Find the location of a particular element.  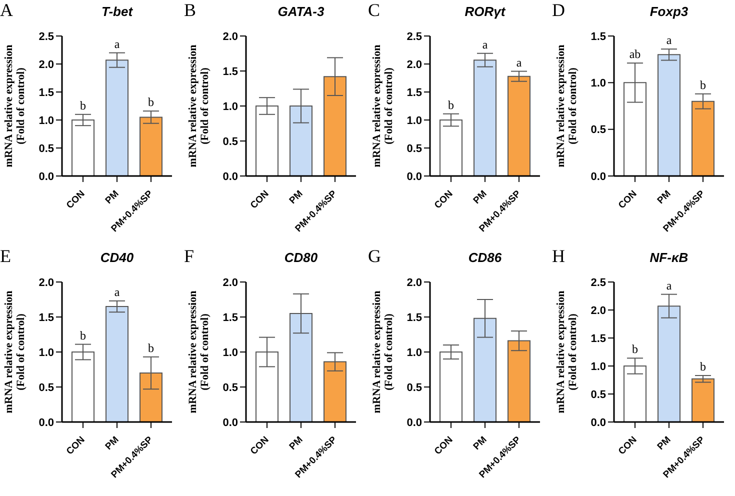

annotation: ab is located at coordinates (635, 54).